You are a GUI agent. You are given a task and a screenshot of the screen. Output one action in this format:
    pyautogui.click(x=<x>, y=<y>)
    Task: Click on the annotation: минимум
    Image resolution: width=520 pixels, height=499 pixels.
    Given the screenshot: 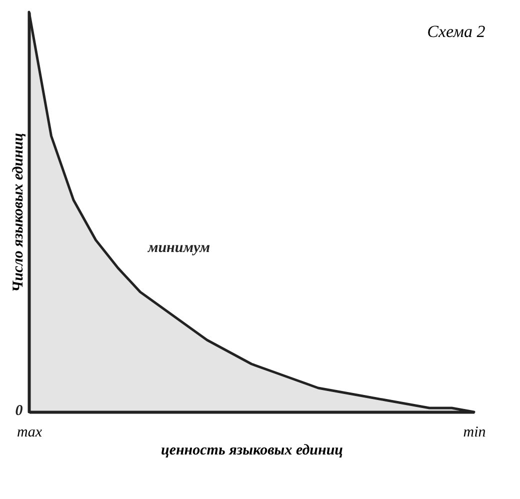 What is the action you would take?
    pyautogui.click(x=178, y=248)
    